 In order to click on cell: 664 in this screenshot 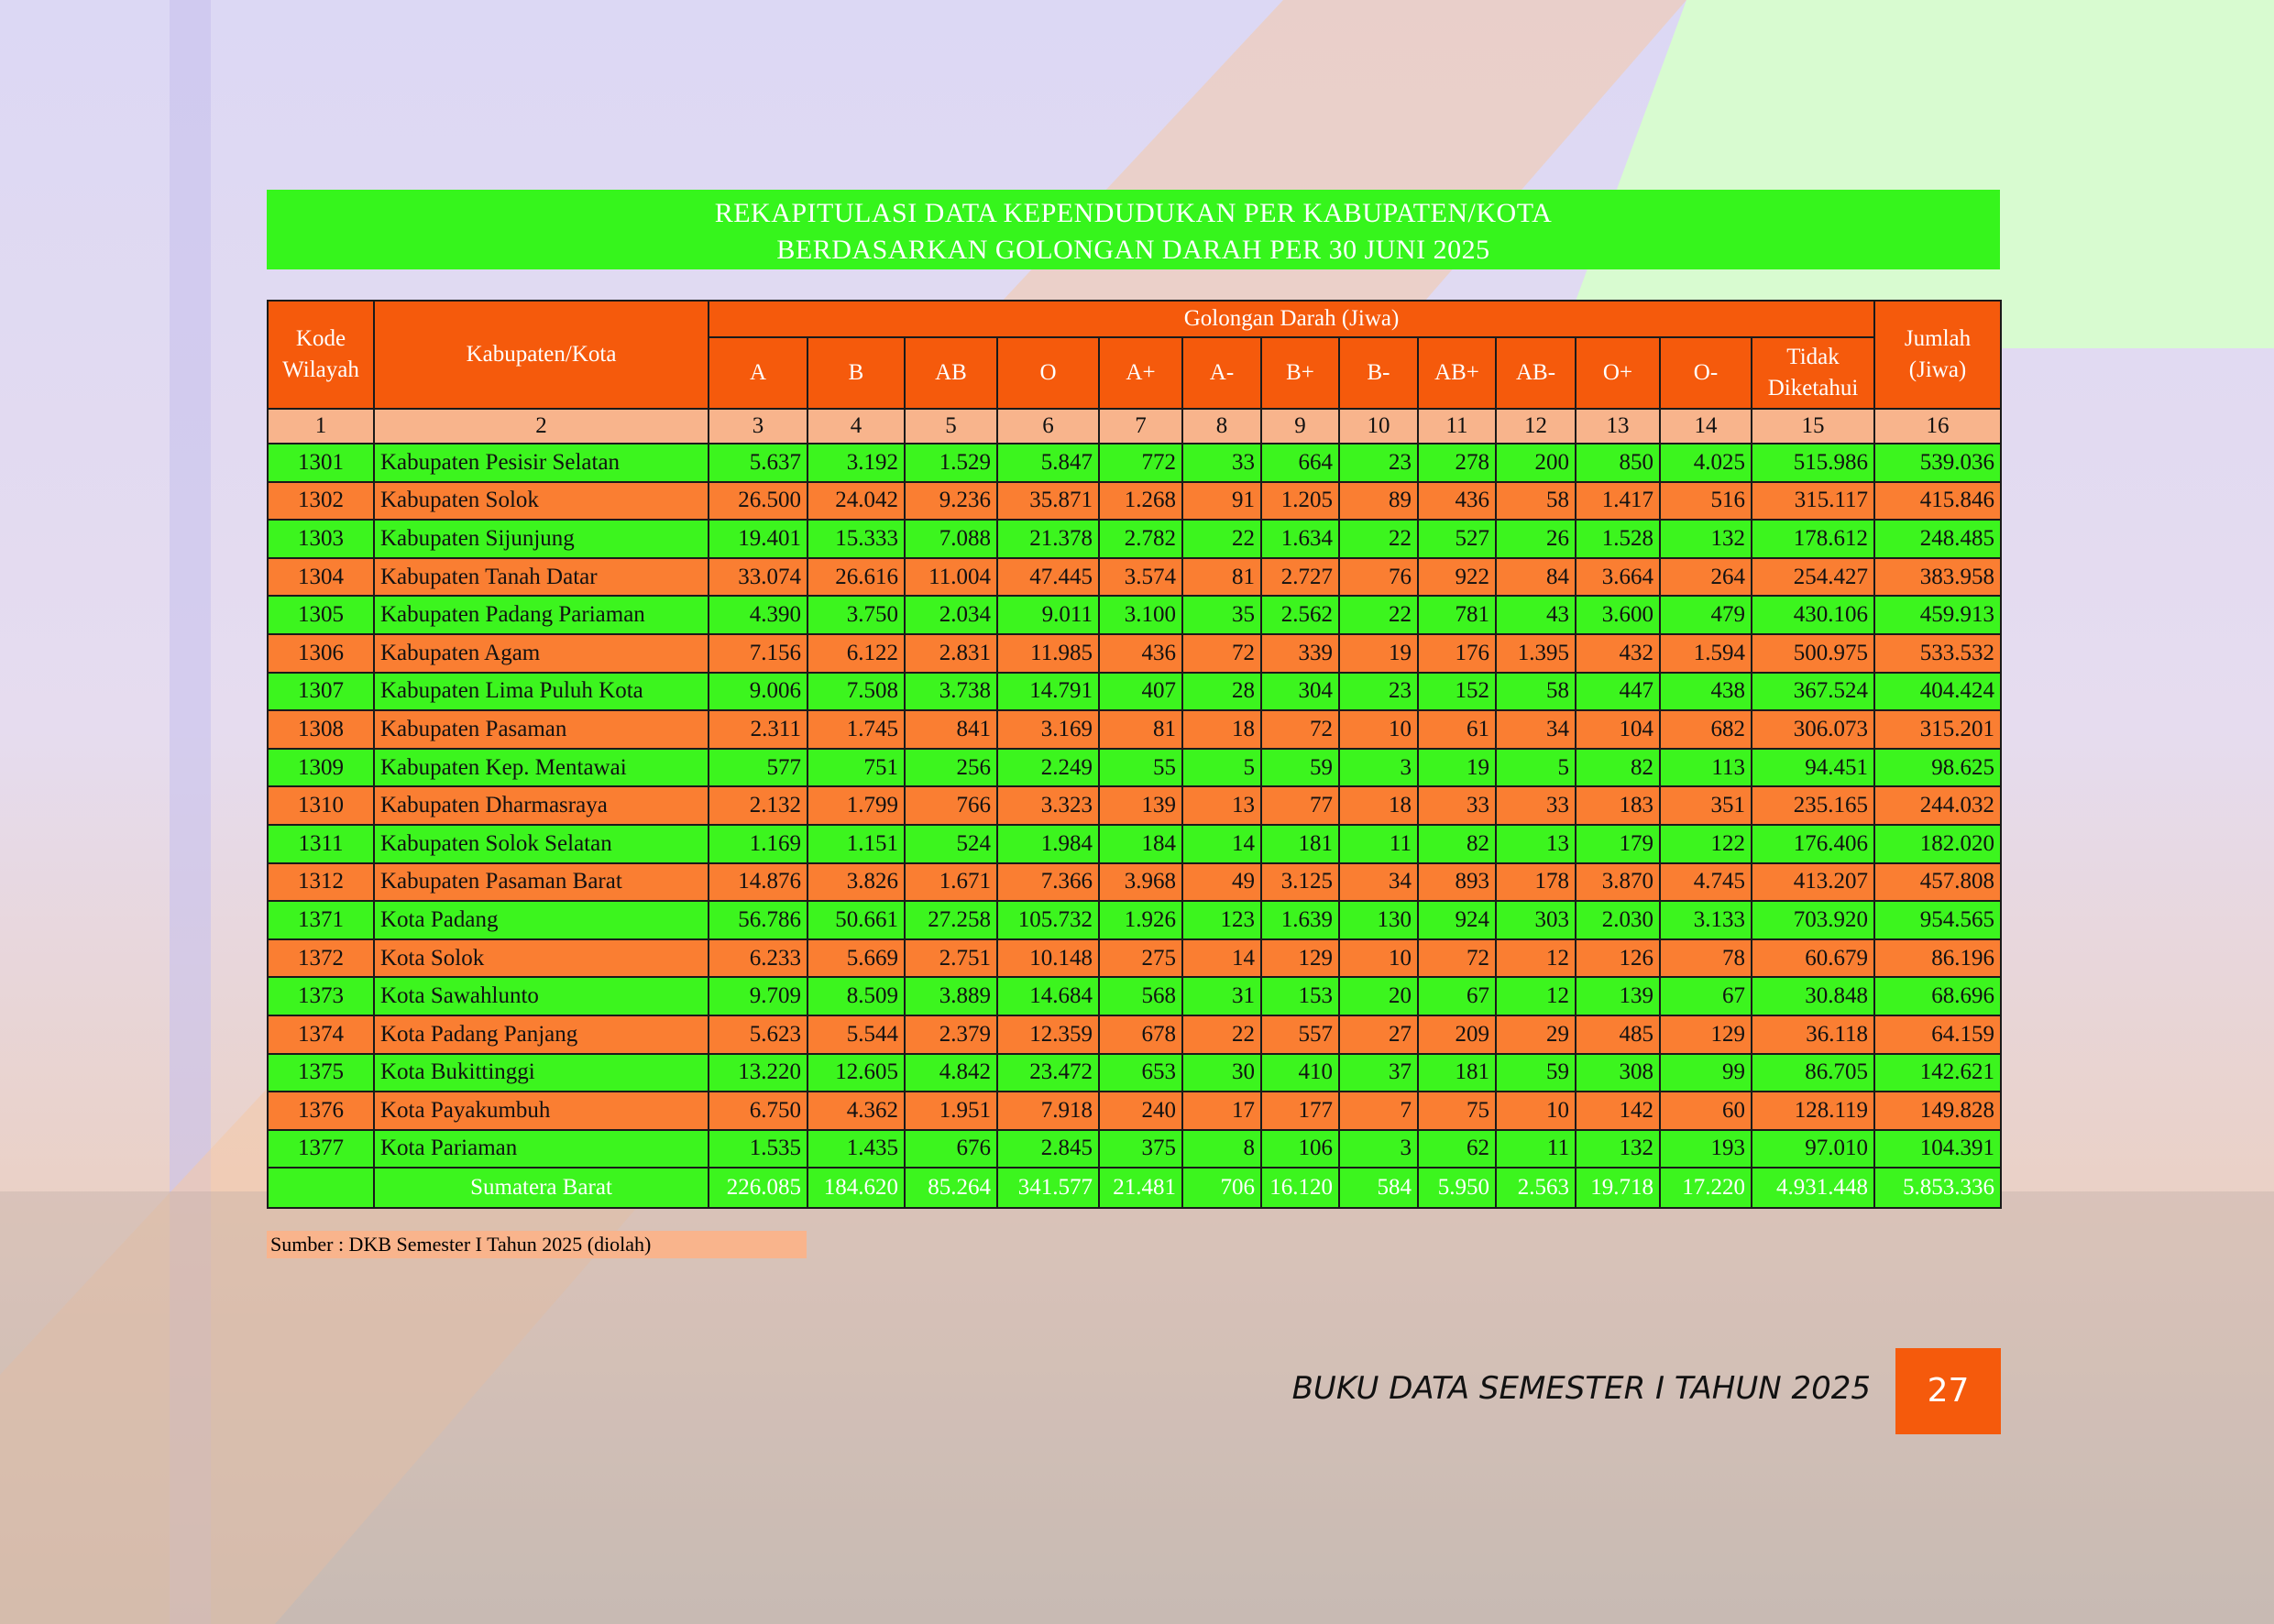, I will do `click(1300, 463)`.